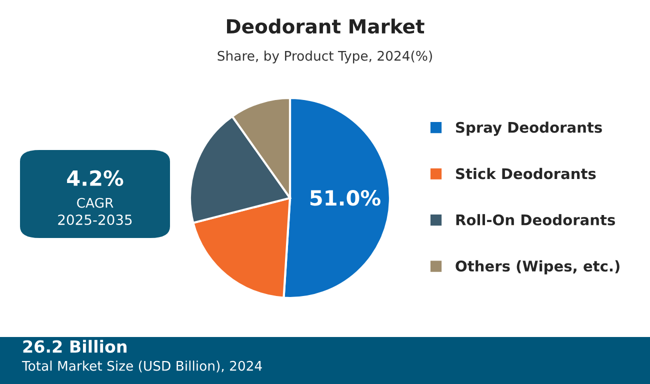 The height and width of the screenshot is (384, 650). Describe the element at coordinates (325, 26) in the screenshot. I see `chart-title: Deodorant Market` at that location.